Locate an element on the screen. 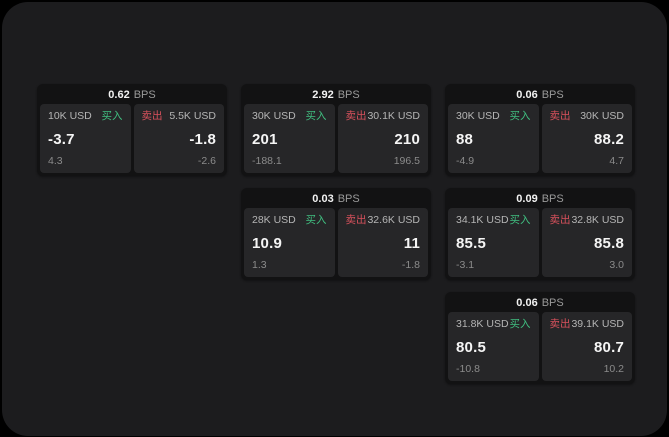 Image resolution: width=669 pixels, height=437 pixels. card-header: 0.09 BPS is located at coordinates (540, 199).